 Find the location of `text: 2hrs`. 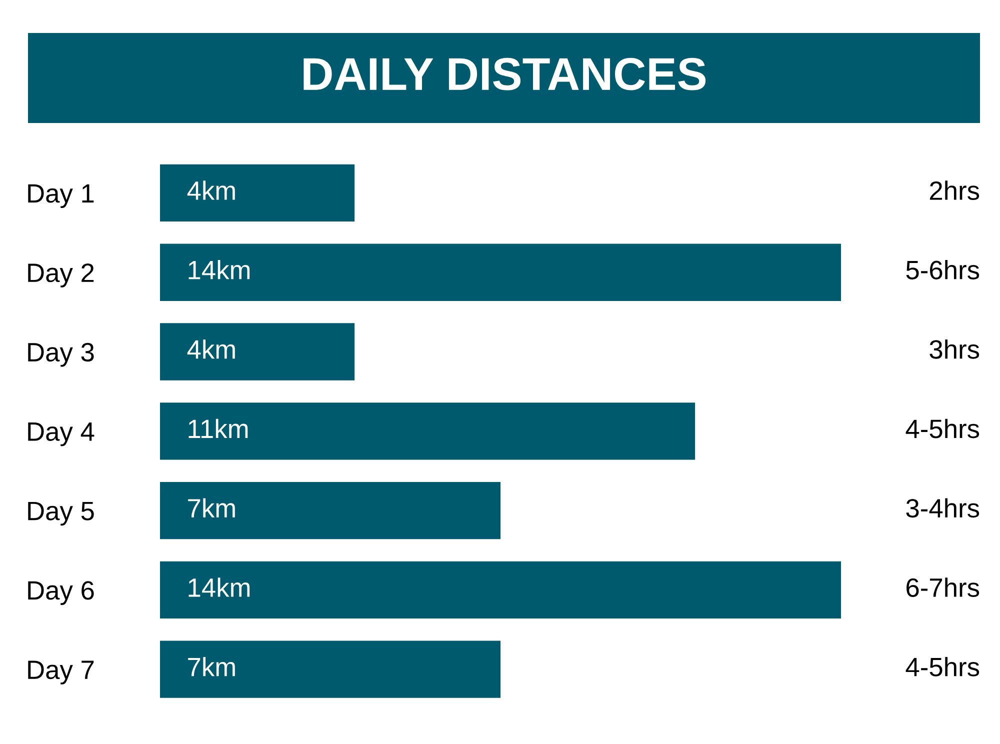

text: 2hrs is located at coordinates (955, 190).